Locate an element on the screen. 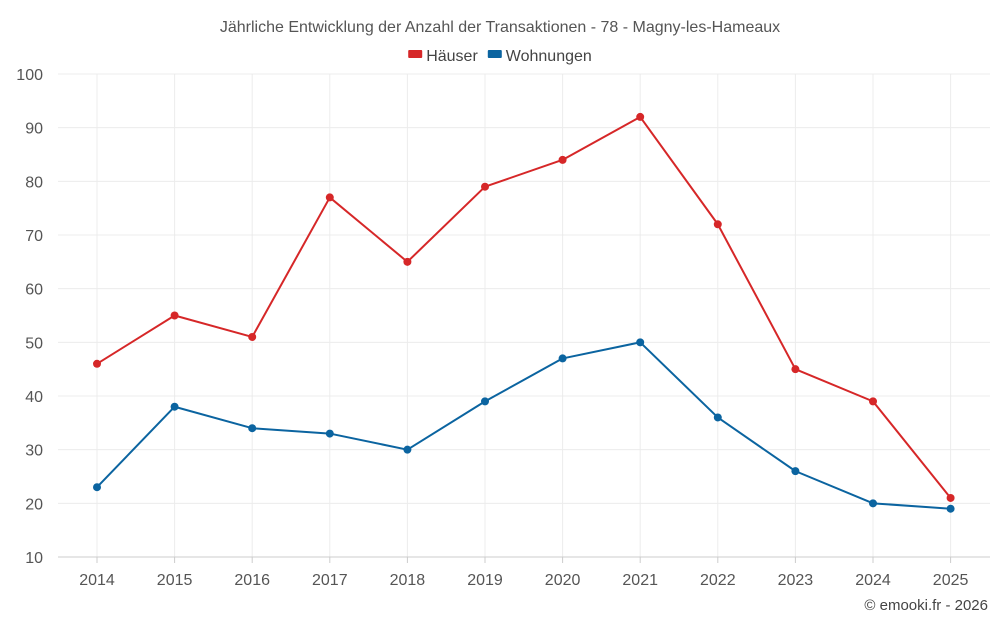 This screenshot has height=625, width=1000. y-tick-label: 70 is located at coordinates (34, 236).